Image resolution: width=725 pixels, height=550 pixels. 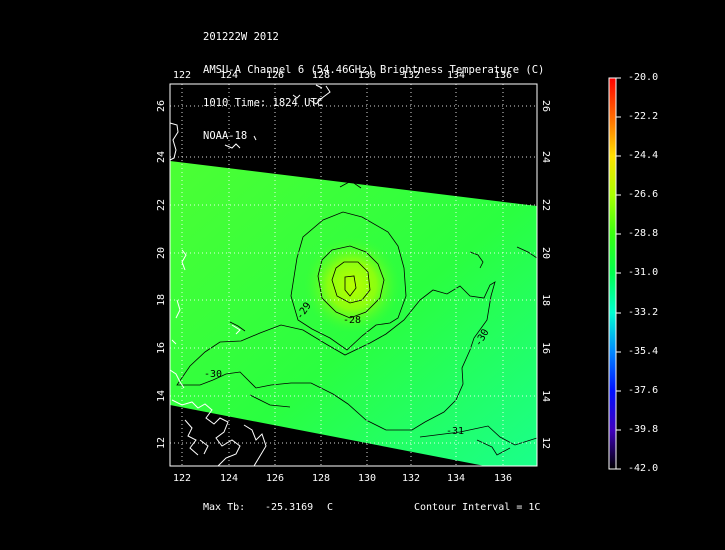 What do you see at coordinates (321, 75) in the screenshot?
I see `lon-label-top: 128` at bounding box center [321, 75].